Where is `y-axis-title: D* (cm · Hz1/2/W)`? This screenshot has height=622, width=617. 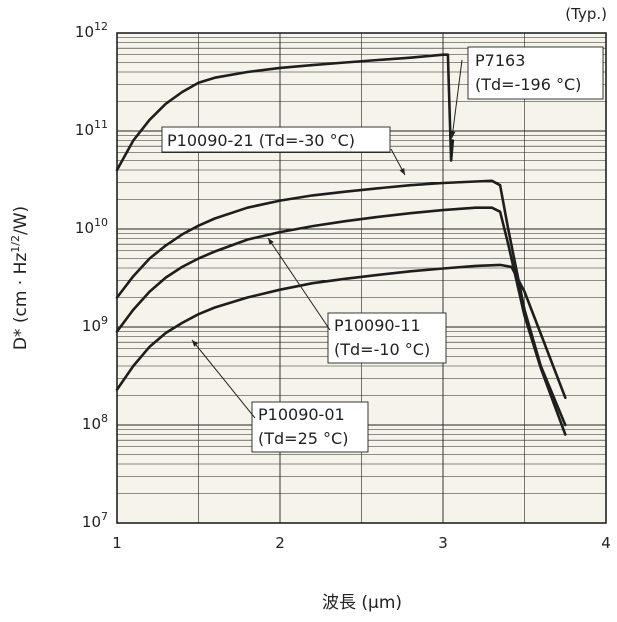 y-axis-title: D* (cm · Hz1/2/W) is located at coordinates (20, 278).